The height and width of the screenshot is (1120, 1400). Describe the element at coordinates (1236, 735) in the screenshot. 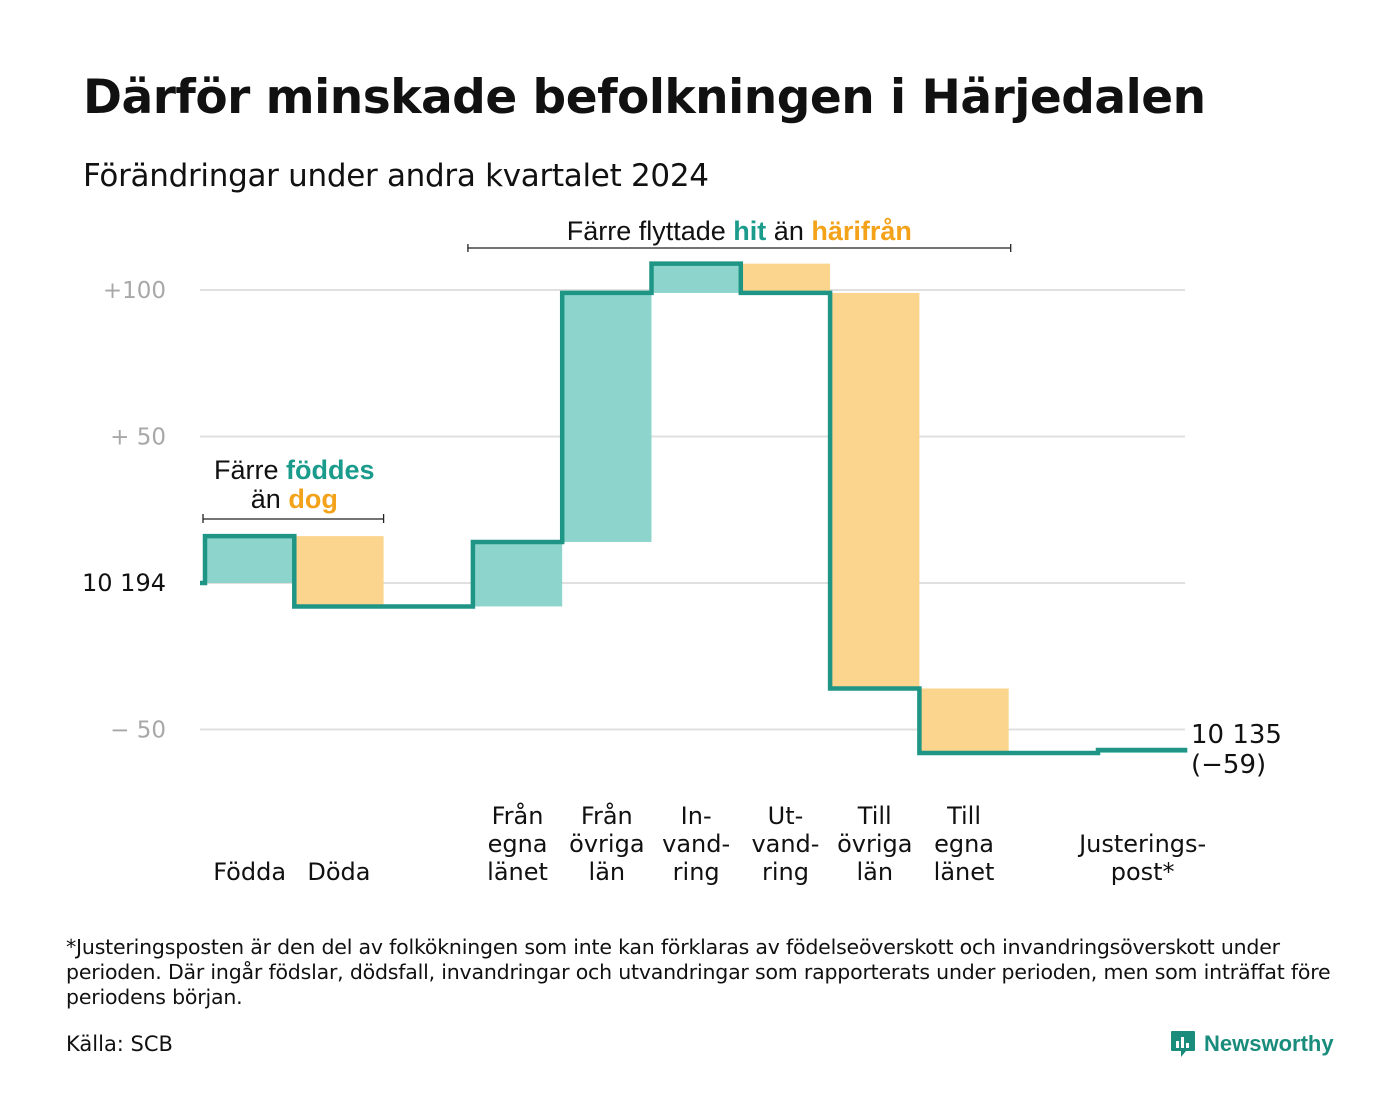

I see `end-value-label: 10 135` at that location.